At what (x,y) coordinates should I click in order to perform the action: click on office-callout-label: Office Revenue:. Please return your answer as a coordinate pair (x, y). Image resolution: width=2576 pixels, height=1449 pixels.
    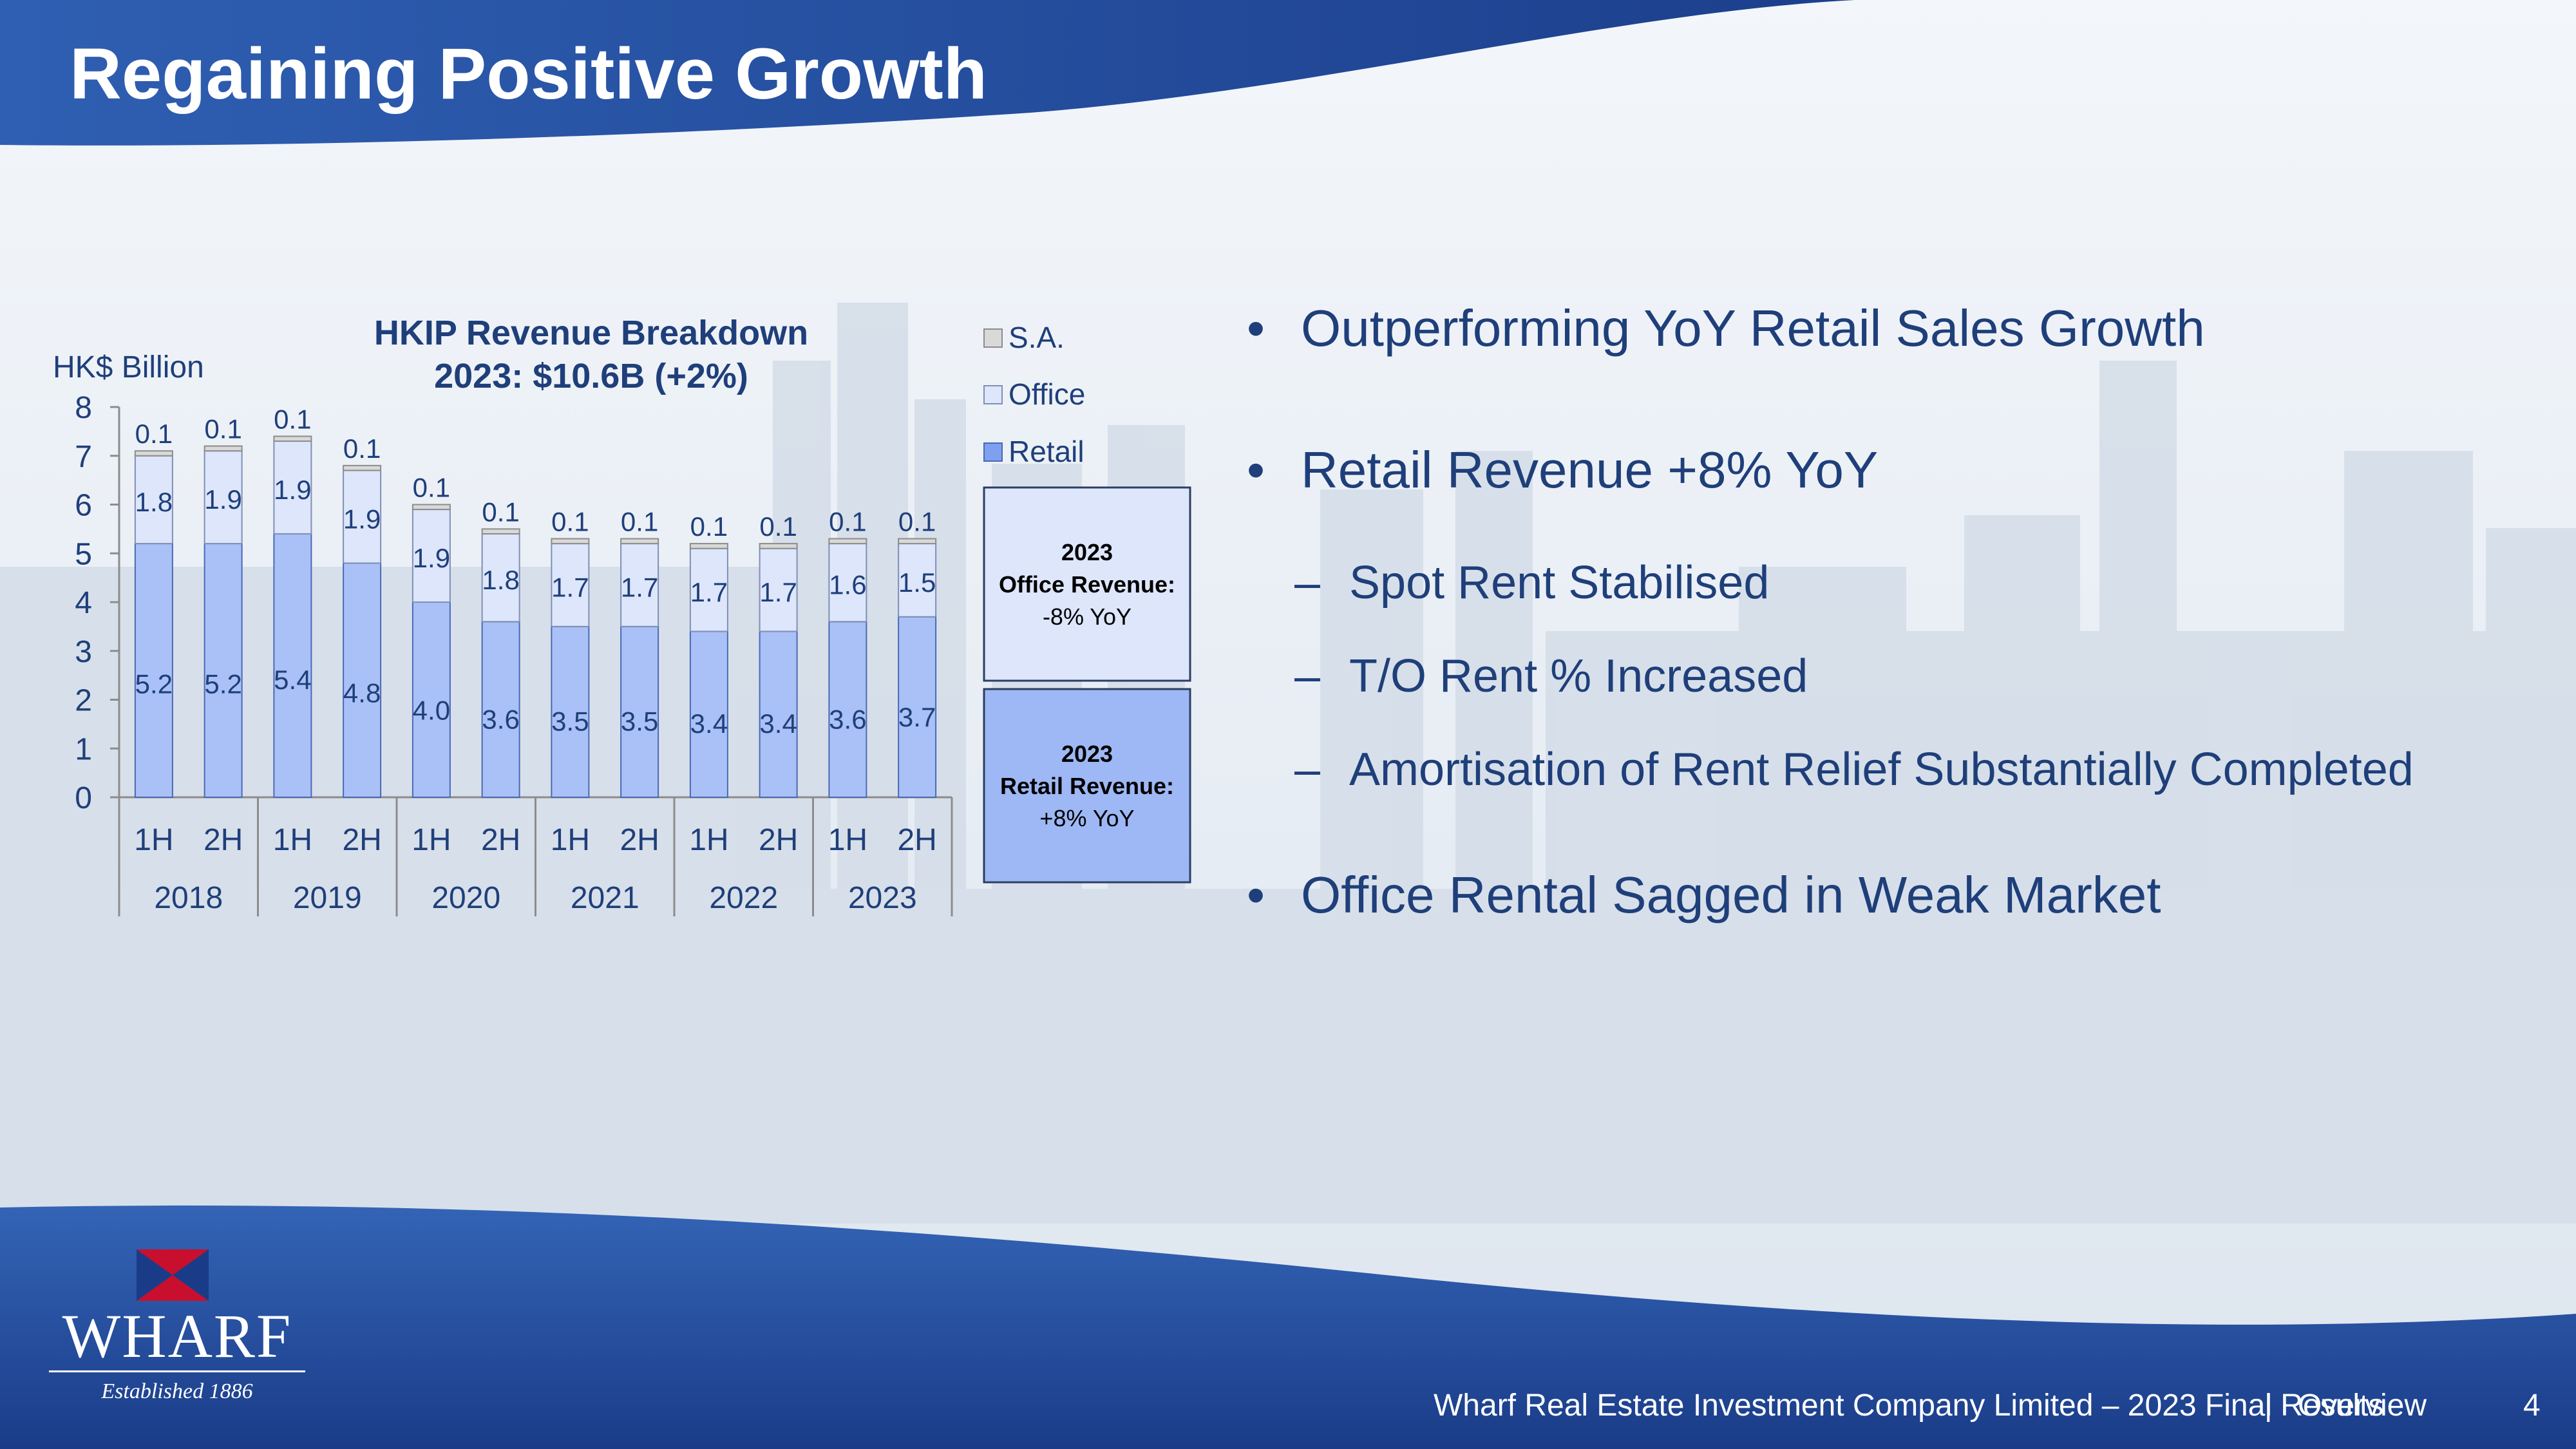
    Looking at the image, I should click on (1087, 585).